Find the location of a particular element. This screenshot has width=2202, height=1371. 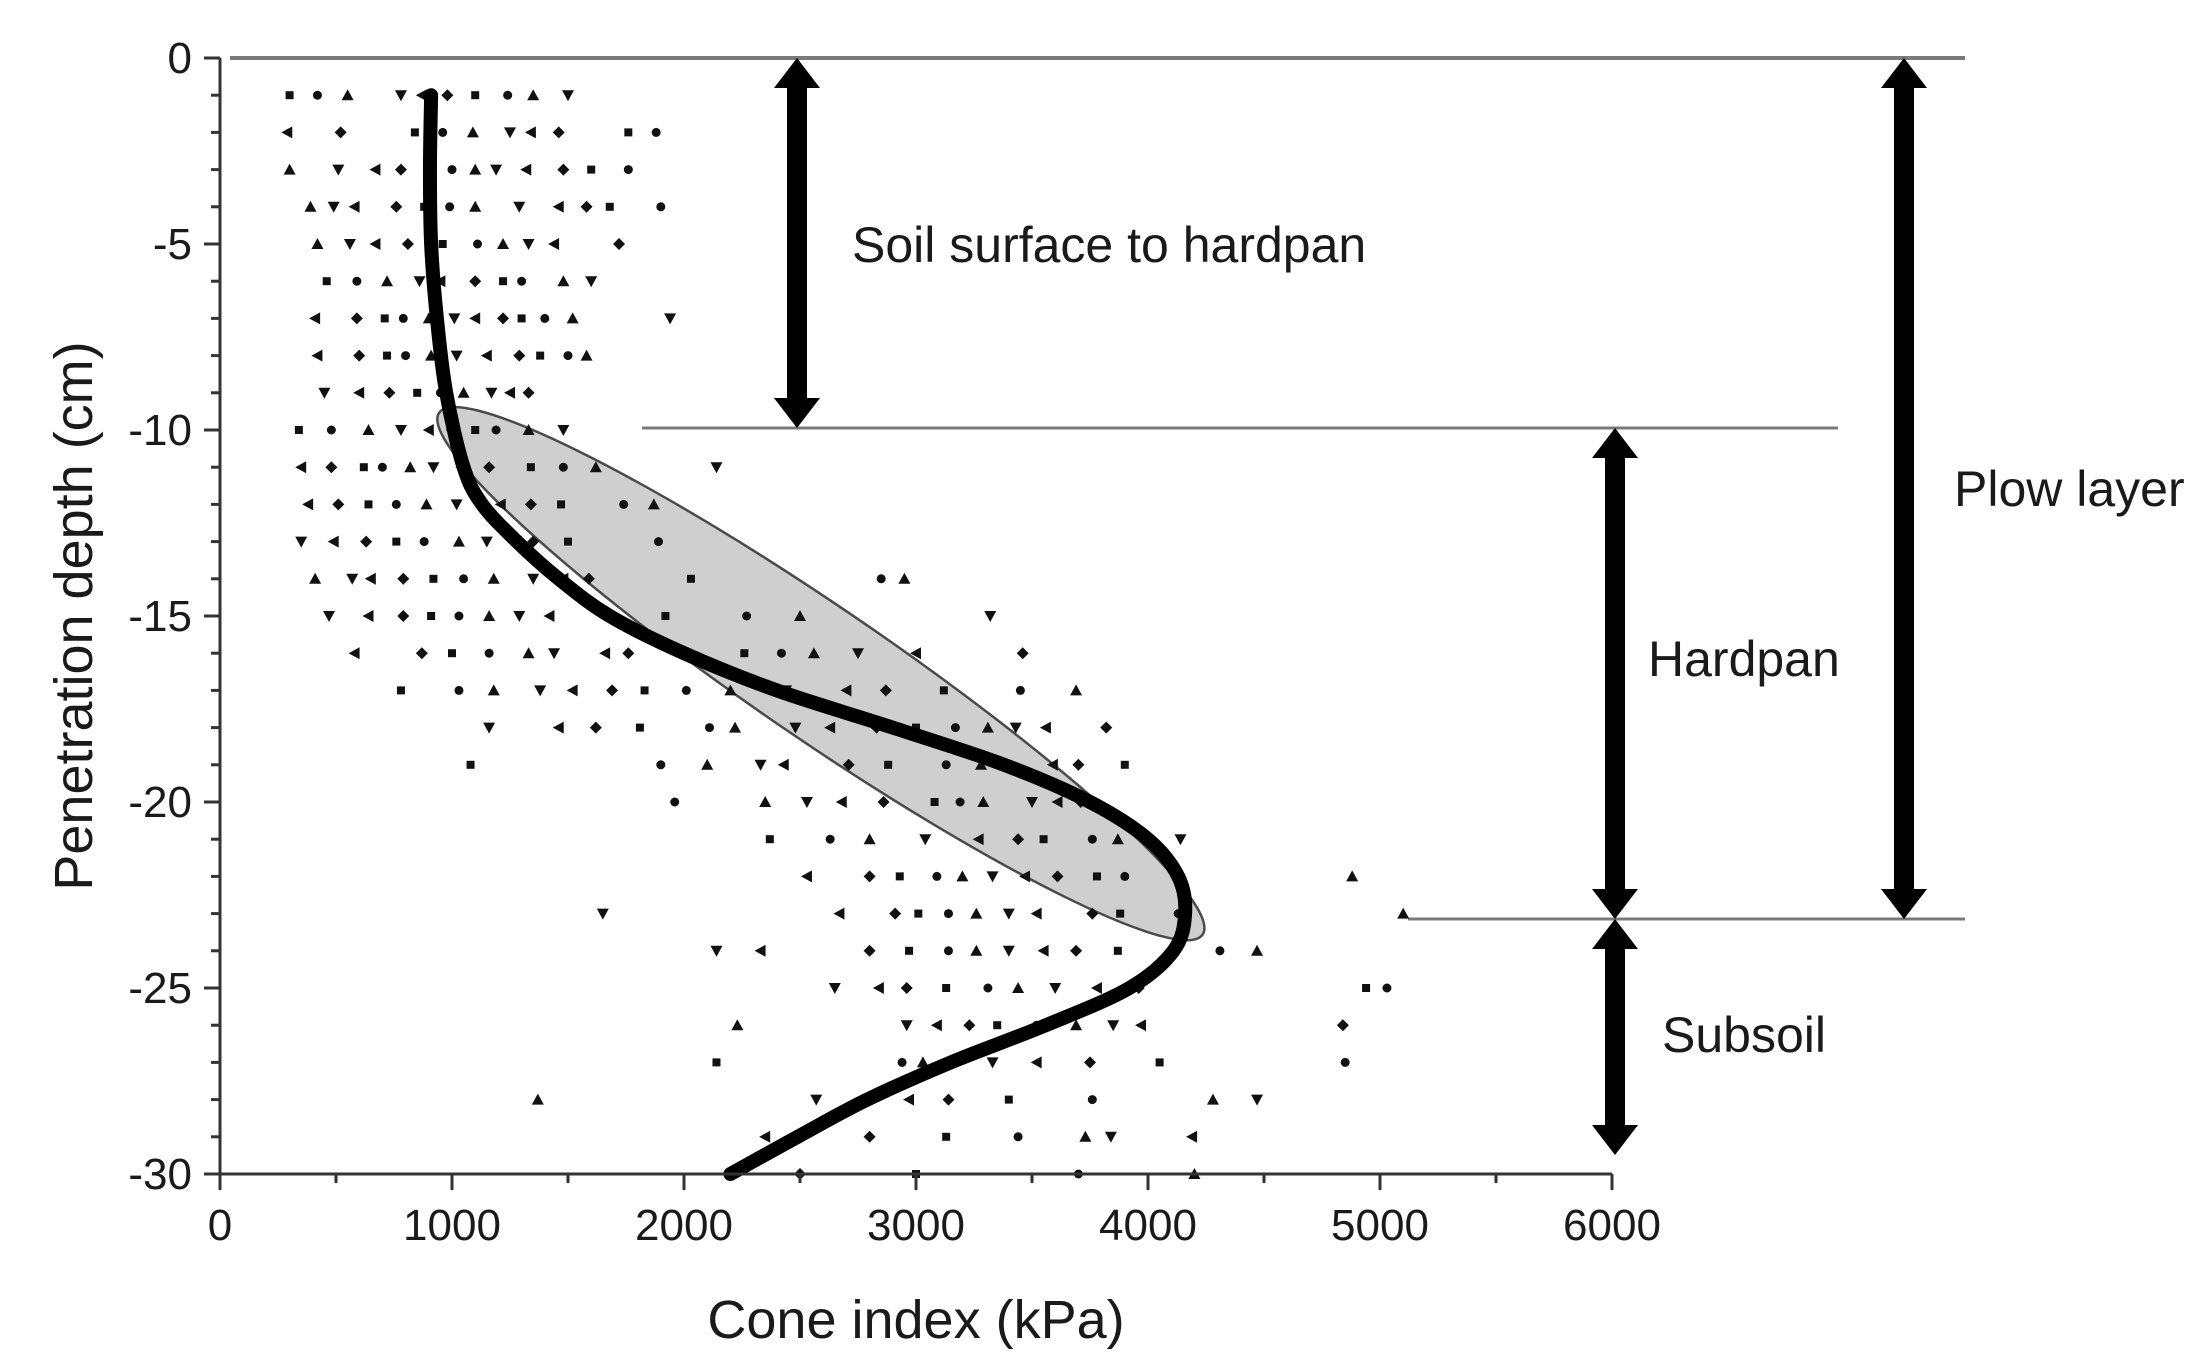

hardpan-ellipse-group is located at coordinates (821, 673).